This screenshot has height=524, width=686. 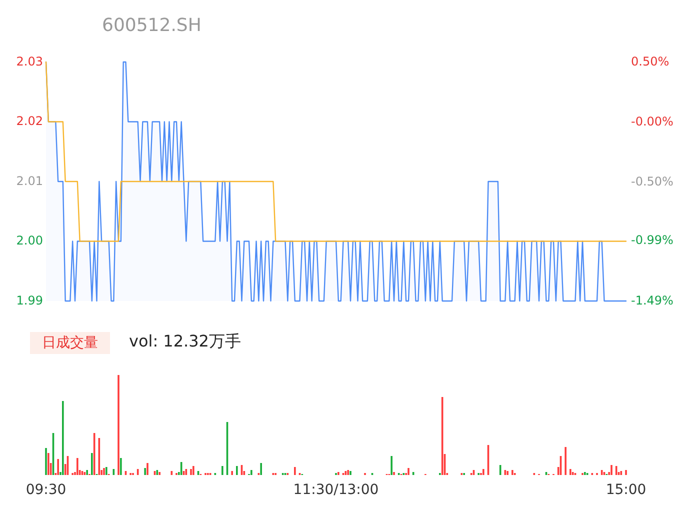 I want to click on y2-tick-label: -0.00%, so click(x=652, y=121).